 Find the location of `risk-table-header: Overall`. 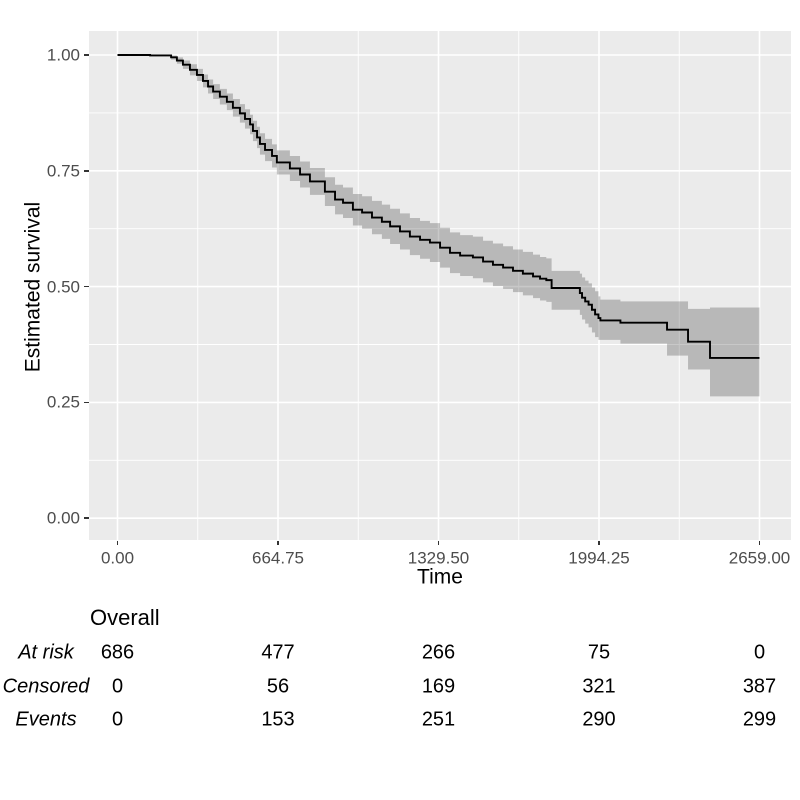

risk-table-header: Overall is located at coordinates (125, 617).